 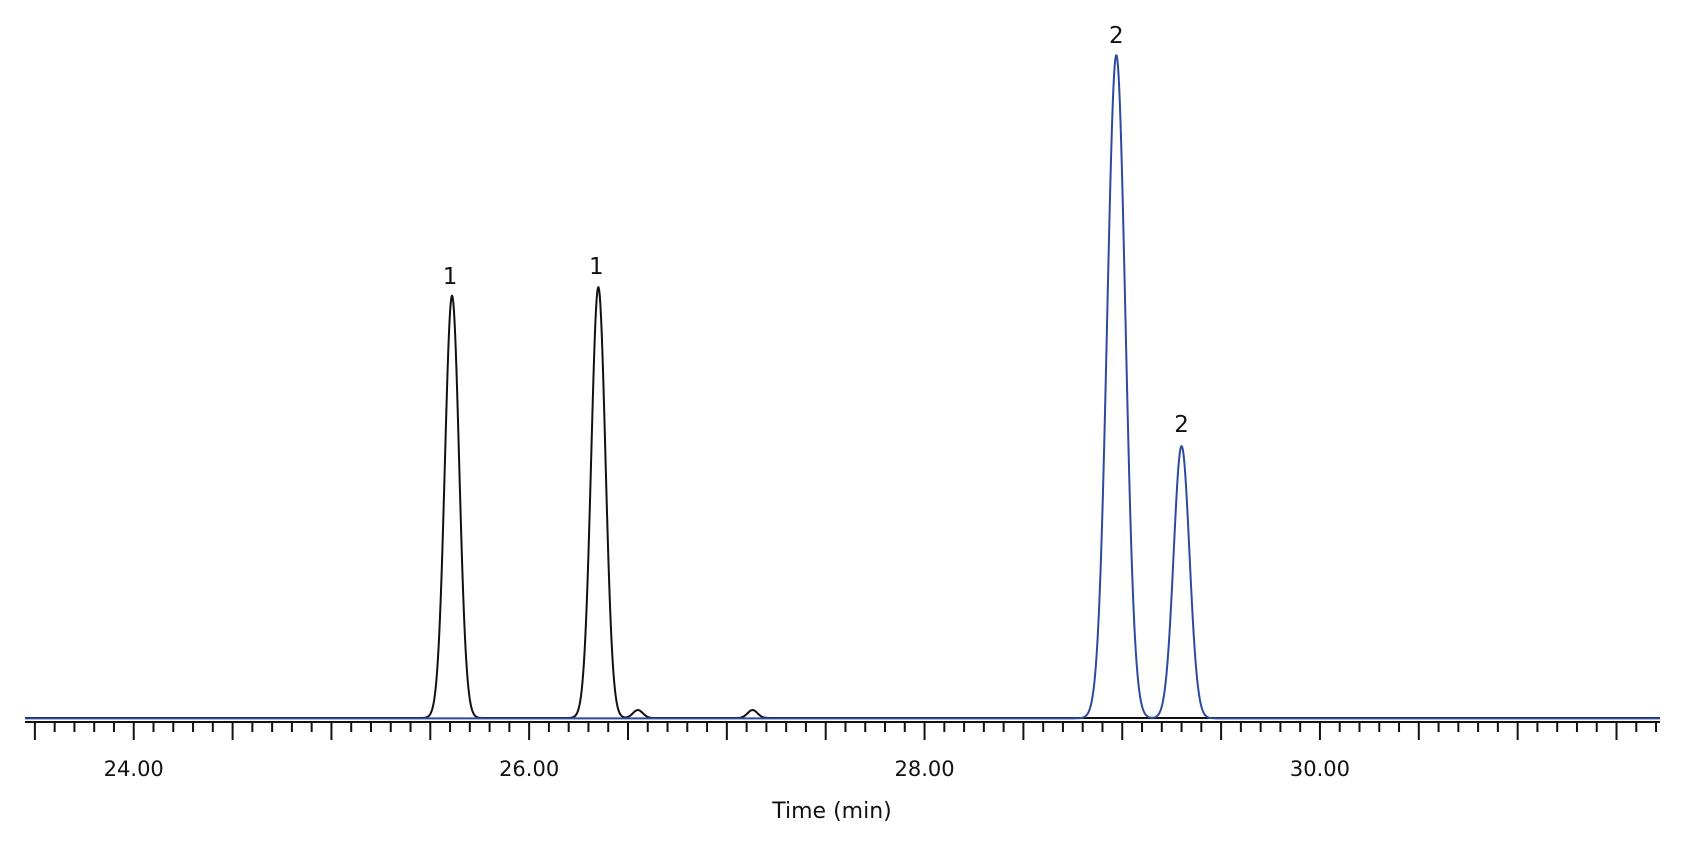 What do you see at coordinates (529, 769) in the screenshot?
I see `x-tick-label: 26.00` at bounding box center [529, 769].